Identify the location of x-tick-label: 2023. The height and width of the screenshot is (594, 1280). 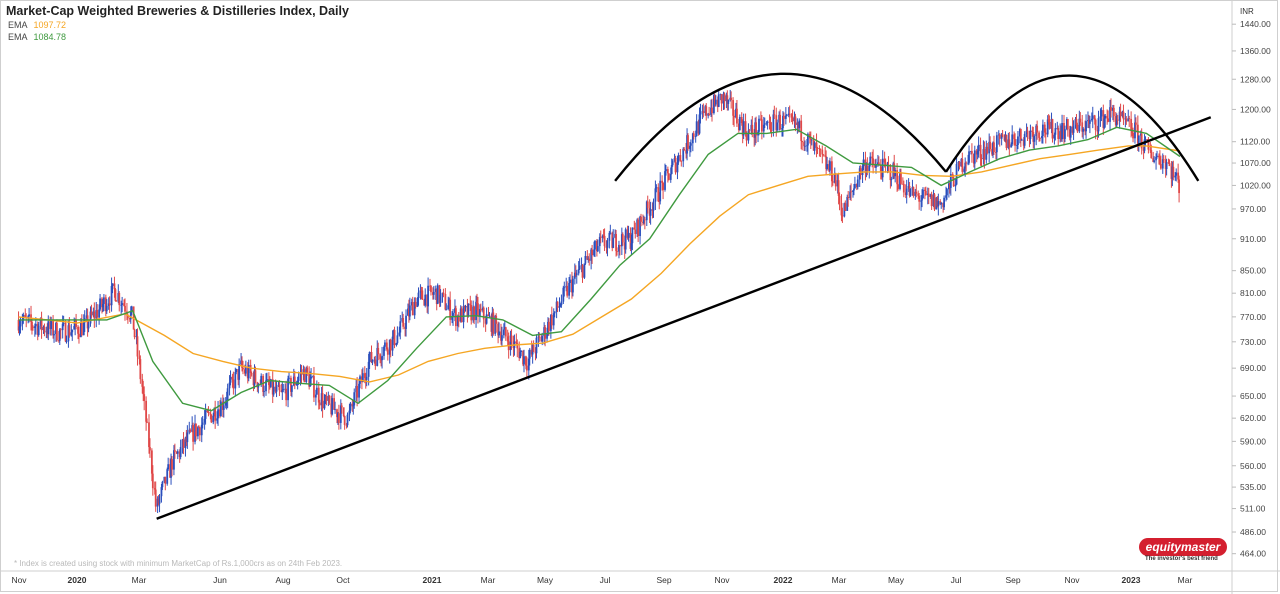
(1131, 580).